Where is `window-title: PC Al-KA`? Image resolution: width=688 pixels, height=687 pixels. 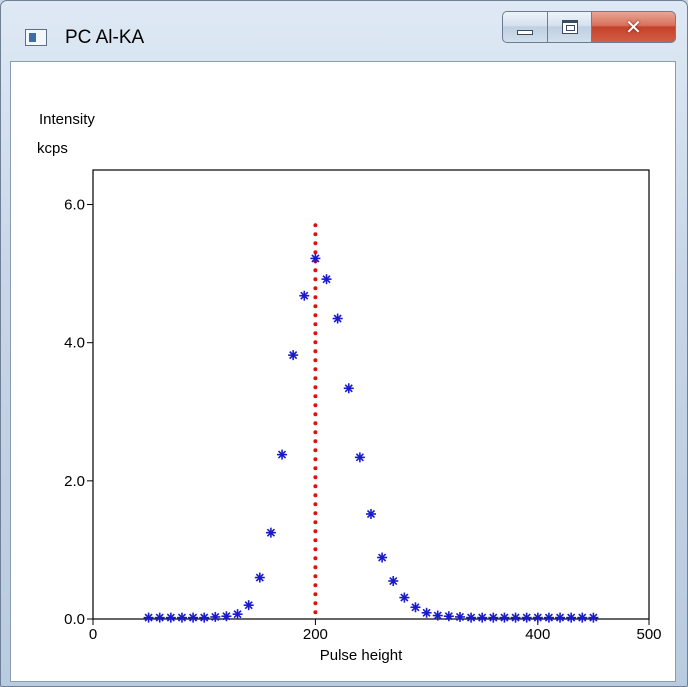 window-title: PC Al-KA is located at coordinates (105, 37).